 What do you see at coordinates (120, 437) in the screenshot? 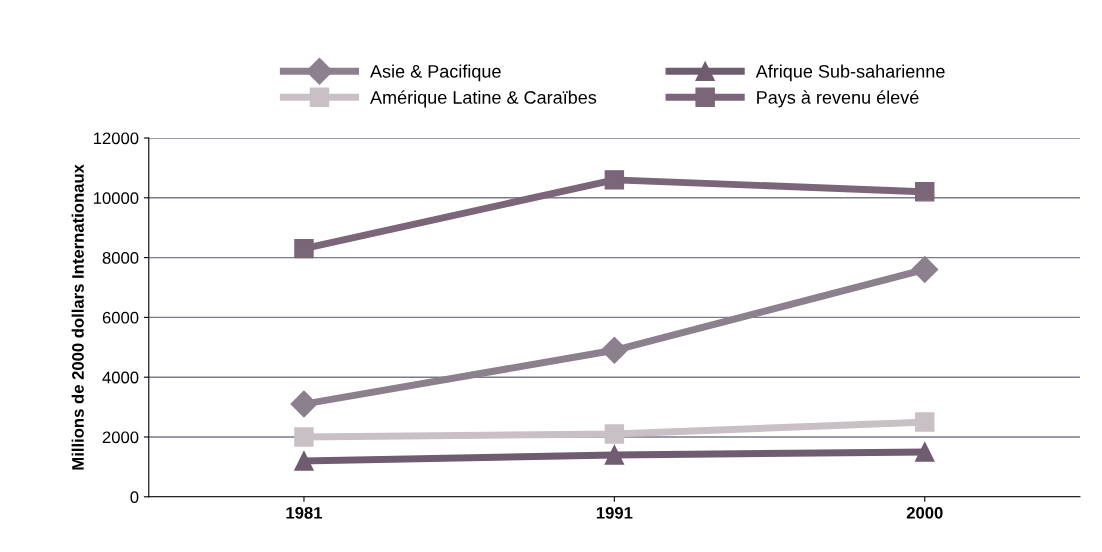
I see `y-tick-label: 2000` at bounding box center [120, 437].